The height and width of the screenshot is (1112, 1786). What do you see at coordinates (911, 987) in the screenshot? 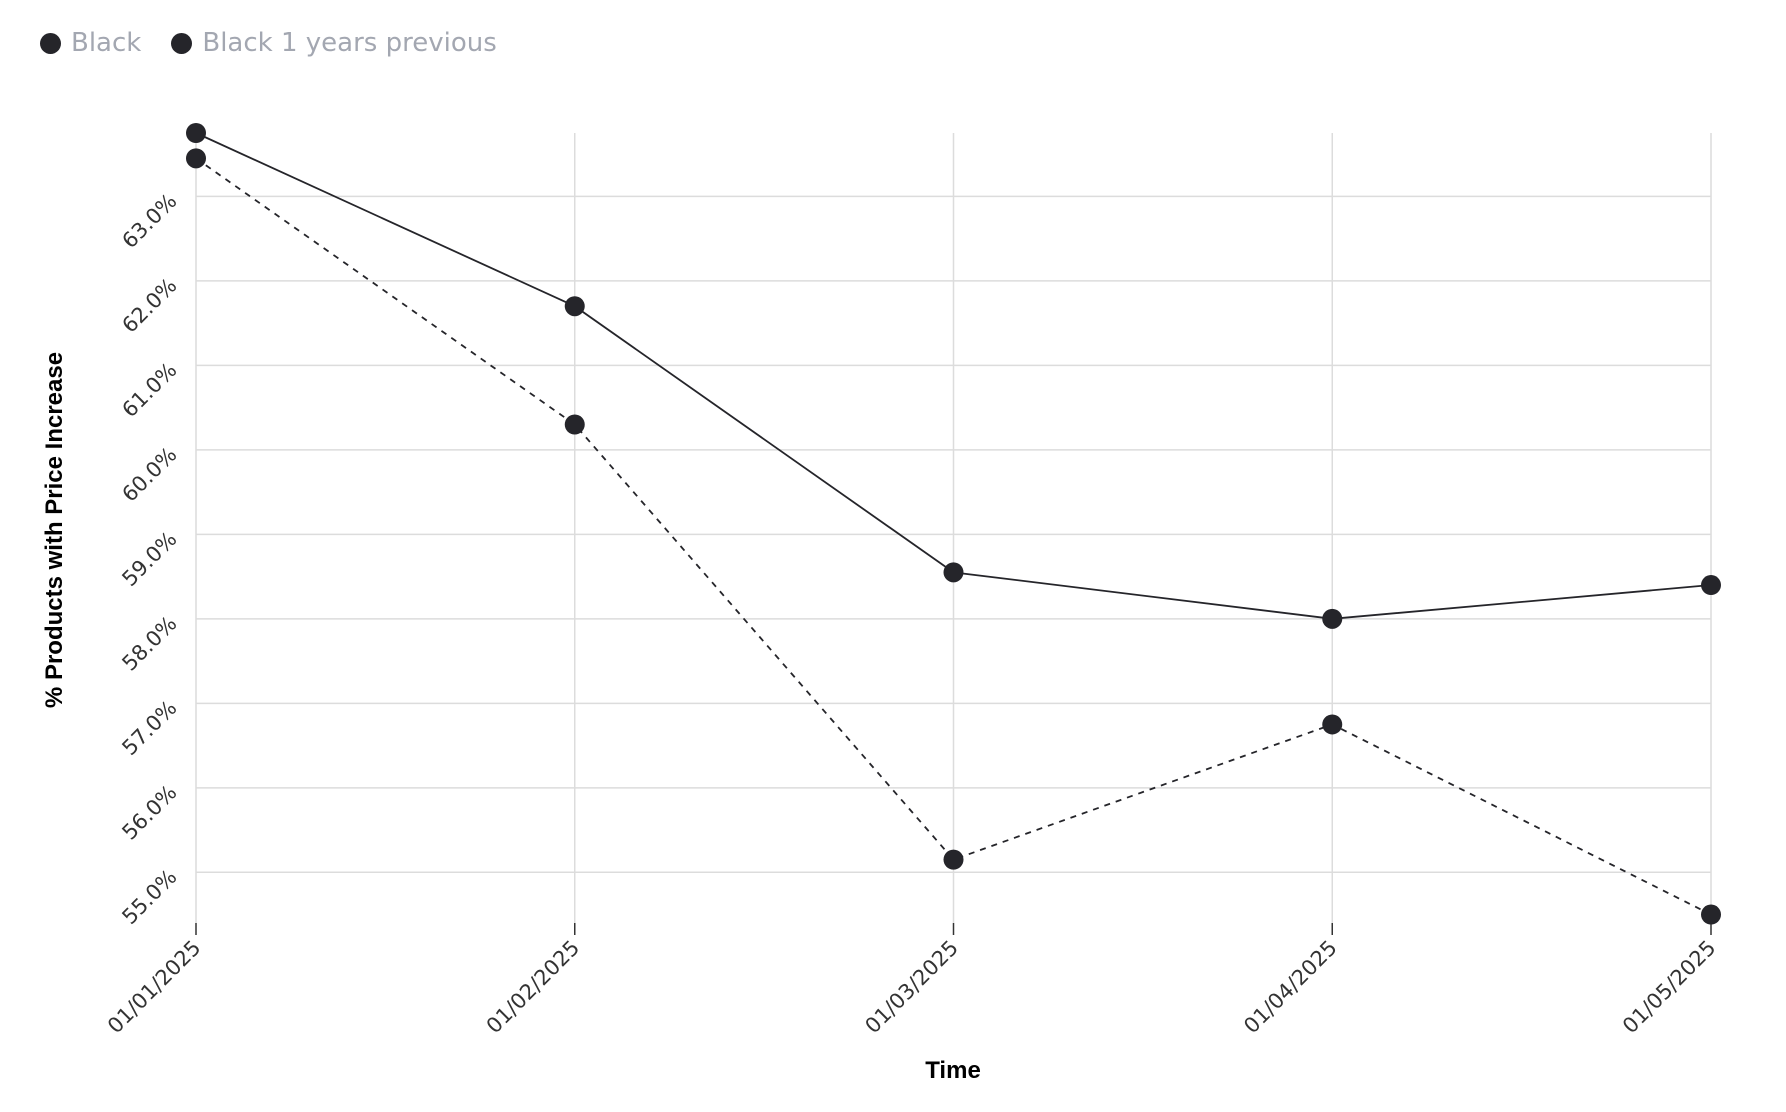
I see `x-tick-label: 01/03/2025` at bounding box center [911, 987].